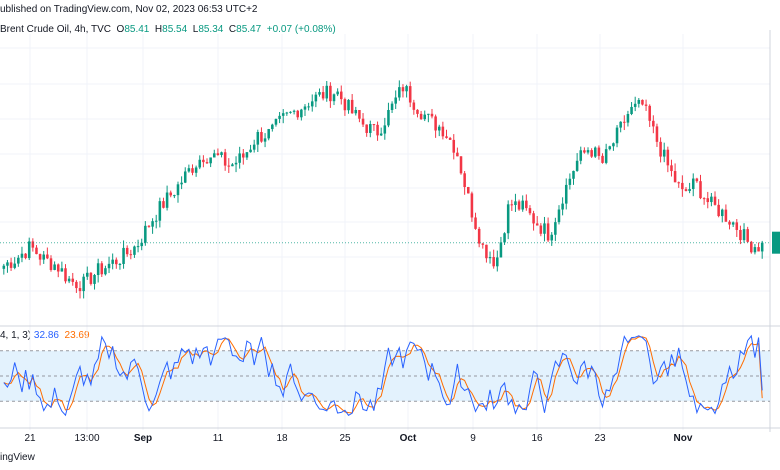 The height and width of the screenshot is (470, 780). What do you see at coordinates (195, 29) in the screenshot?
I see `low-label: L` at bounding box center [195, 29].